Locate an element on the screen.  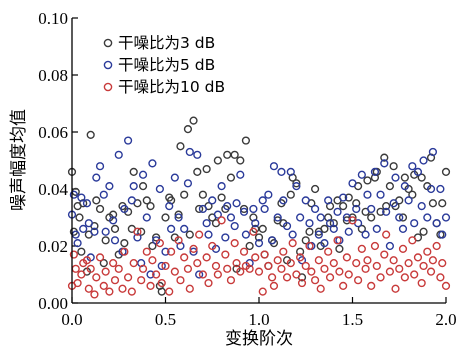
x-tick-label: 0.0 is located at coordinates (71, 319).